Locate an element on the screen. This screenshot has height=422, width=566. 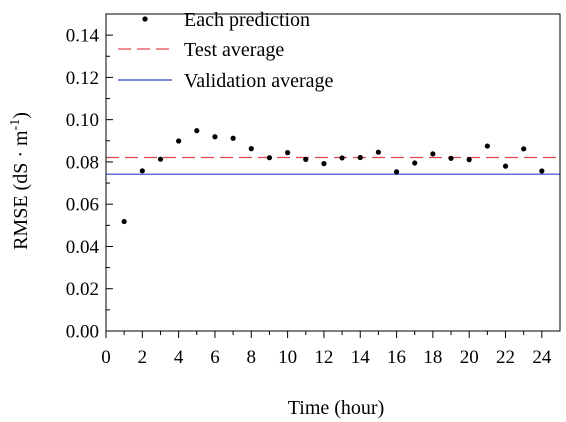
y-tick-label: 0.08 is located at coordinates (82, 162).